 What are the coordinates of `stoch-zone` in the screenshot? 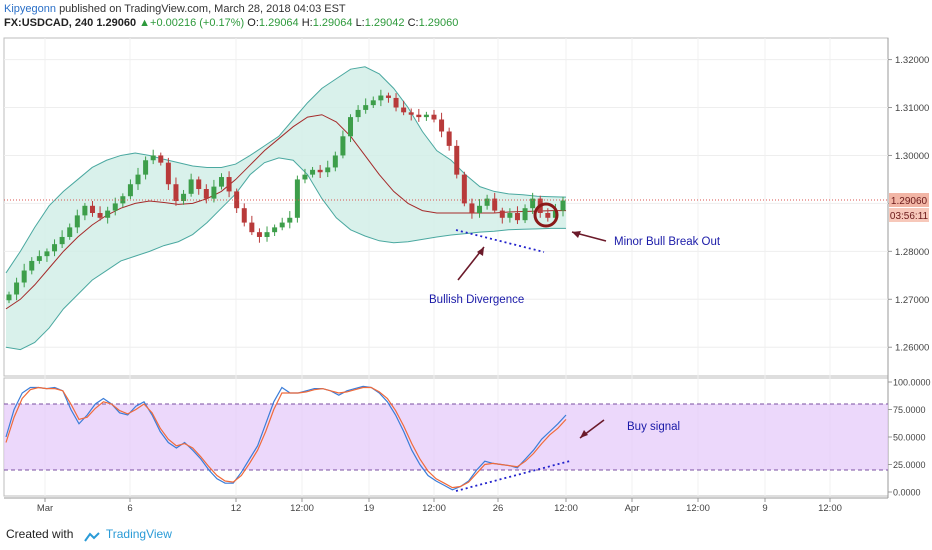 It's located at (446, 437).